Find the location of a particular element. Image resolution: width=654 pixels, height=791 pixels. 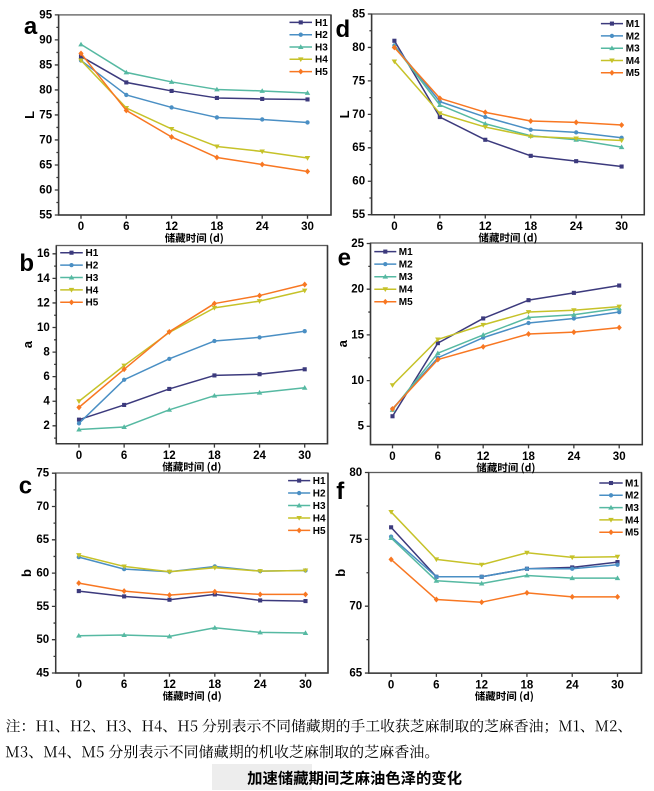

svg-text: d is located at coordinates (343, 29).